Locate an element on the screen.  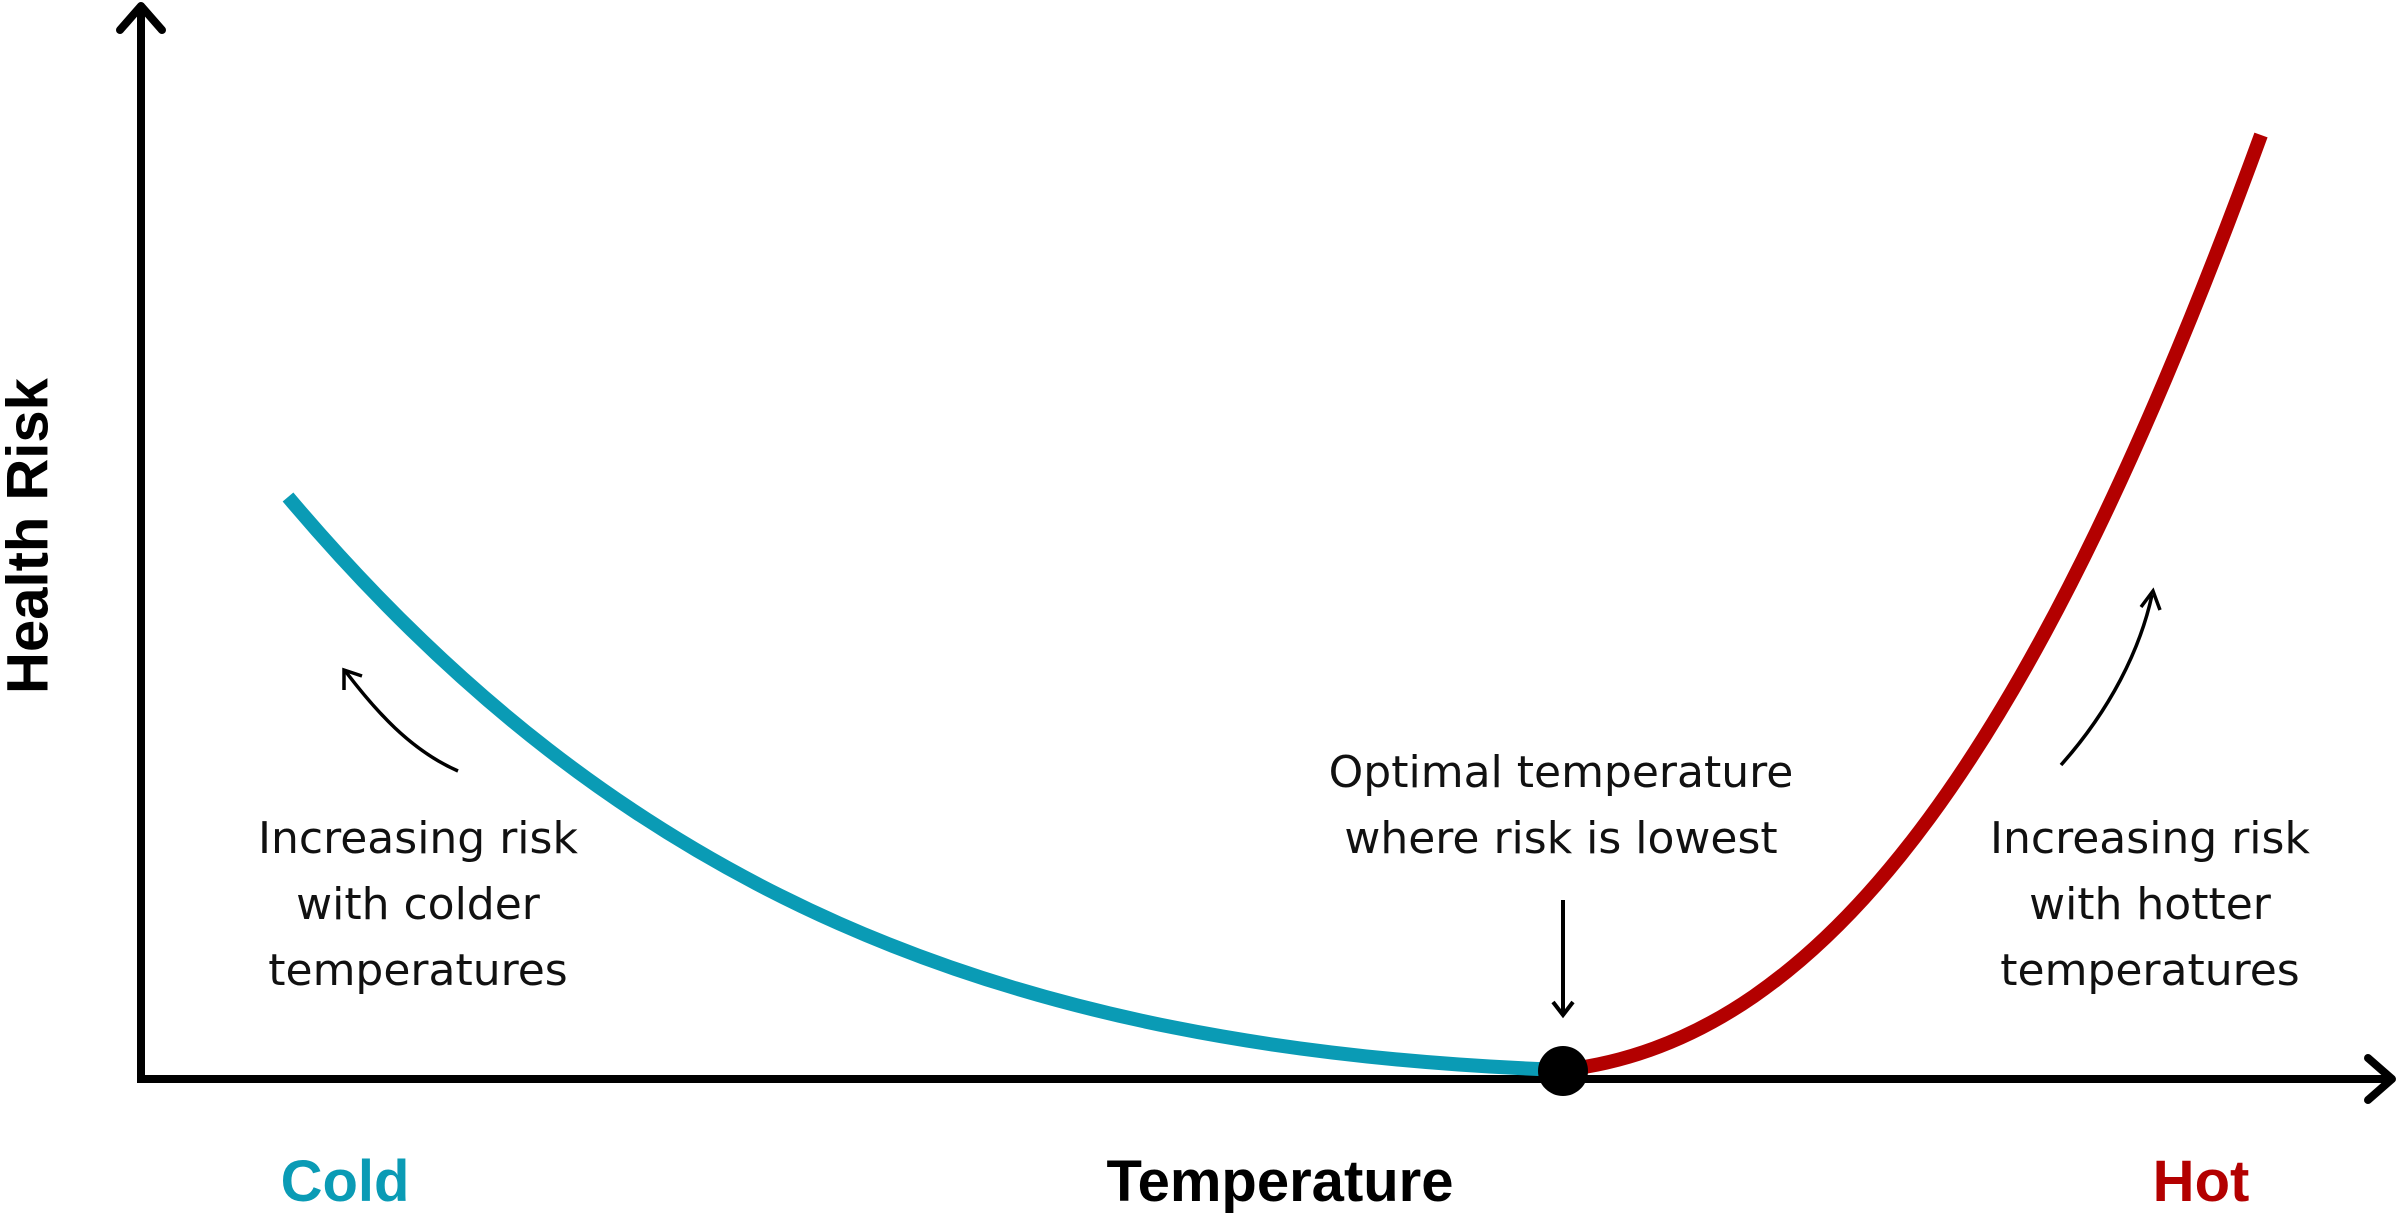
cold-annotation-line: with colder is located at coordinates (418, 904).